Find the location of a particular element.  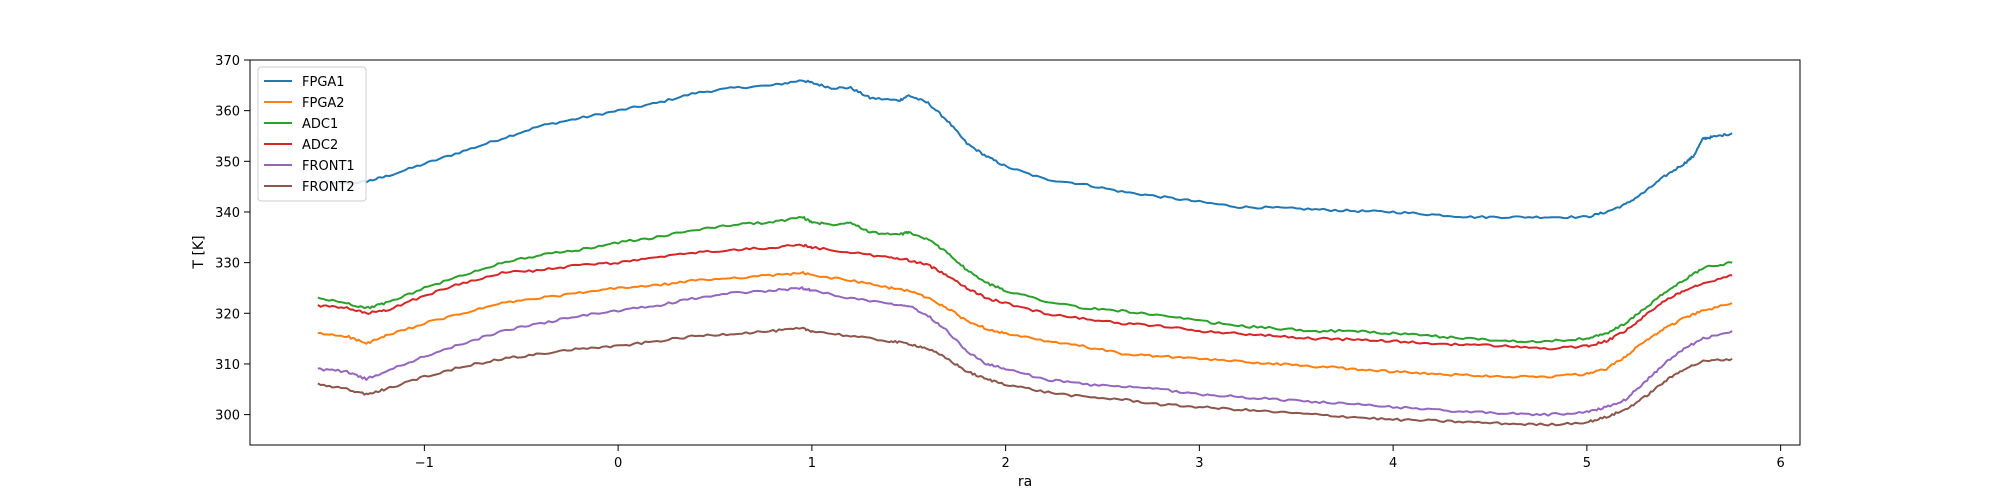

y-tick-label: 330 is located at coordinates (227, 264).